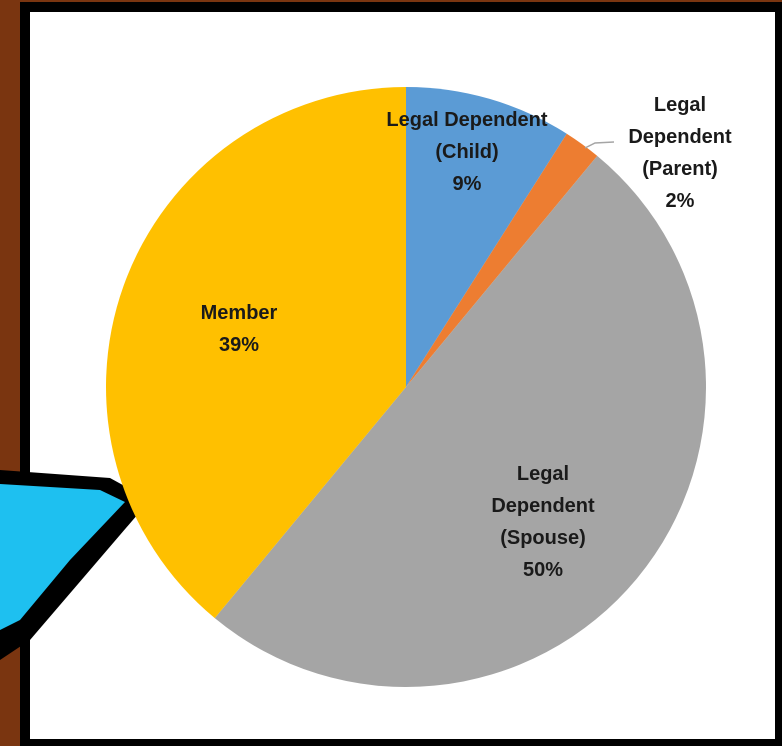 Image resolution: width=782 pixels, height=746 pixels. What do you see at coordinates (680, 137) in the screenshot?
I see `slice-label: Legal Dependent (Parent)` at bounding box center [680, 137].